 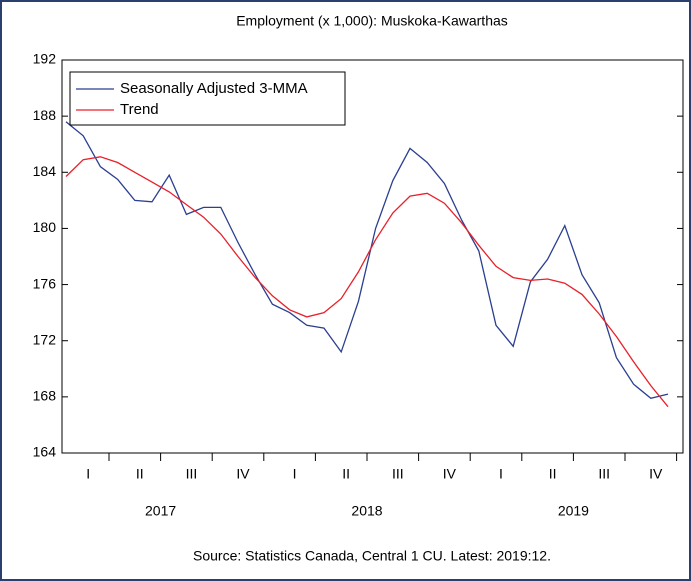 What do you see at coordinates (45, 283) in the screenshot?
I see `y-tick-label: 176` at bounding box center [45, 283].